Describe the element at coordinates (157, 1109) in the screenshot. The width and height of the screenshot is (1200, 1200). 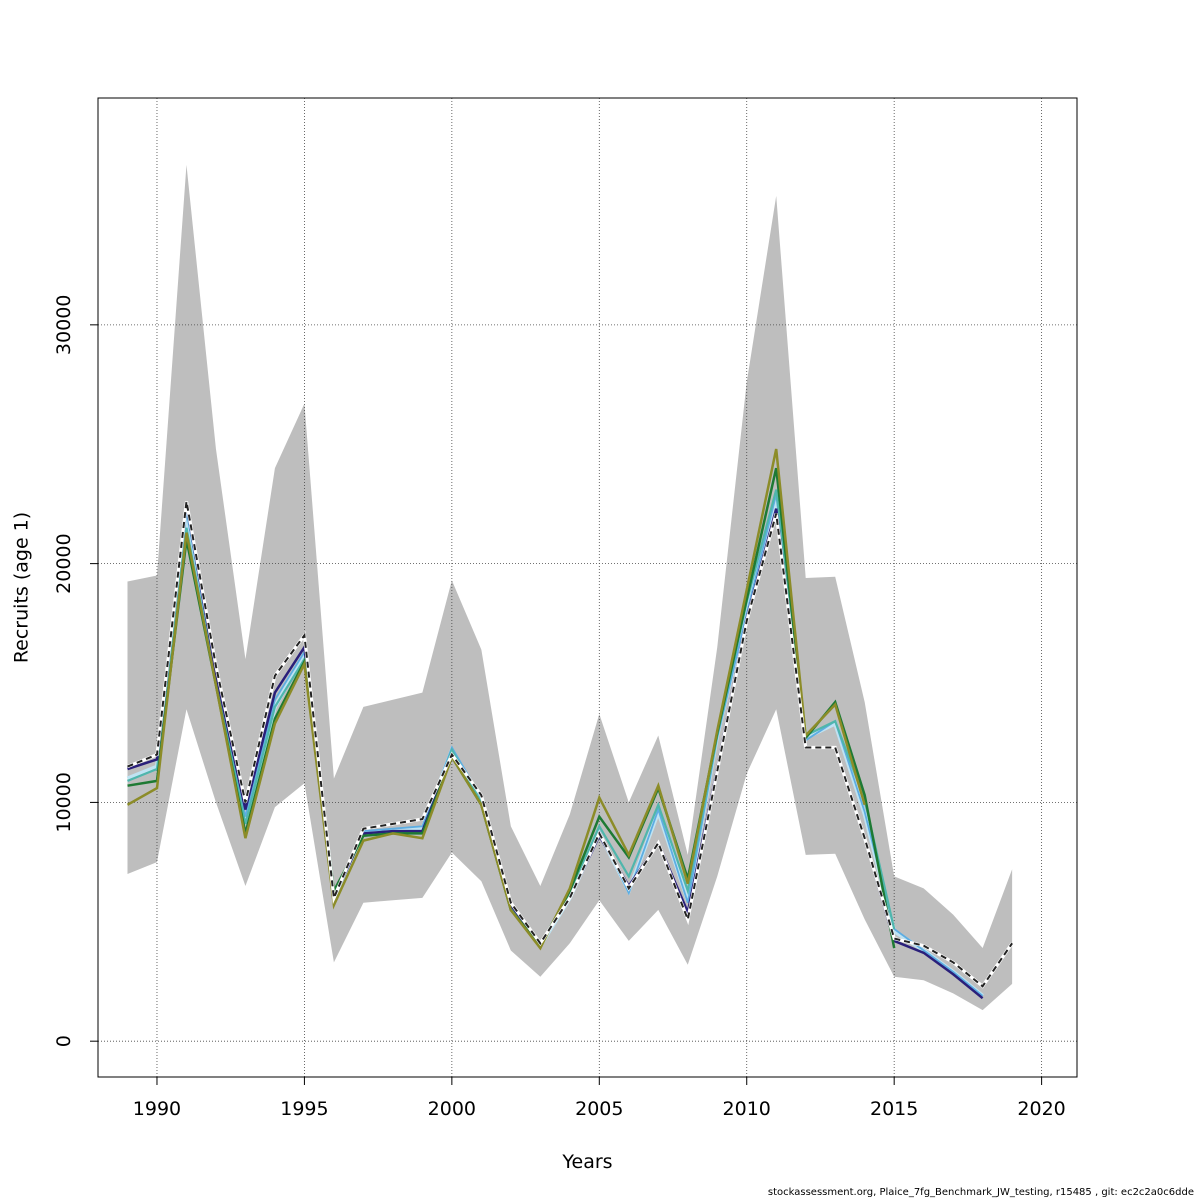
I see `x-tick-label: 1990` at that location.